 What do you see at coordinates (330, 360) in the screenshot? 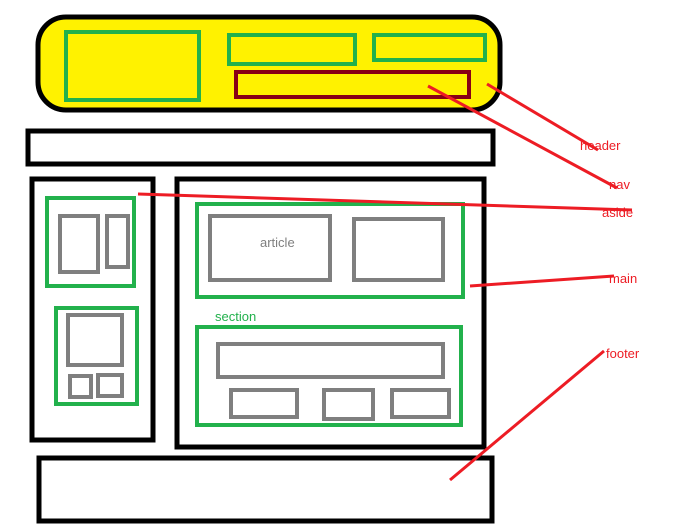
I see `section-item-wide` at bounding box center [330, 360].